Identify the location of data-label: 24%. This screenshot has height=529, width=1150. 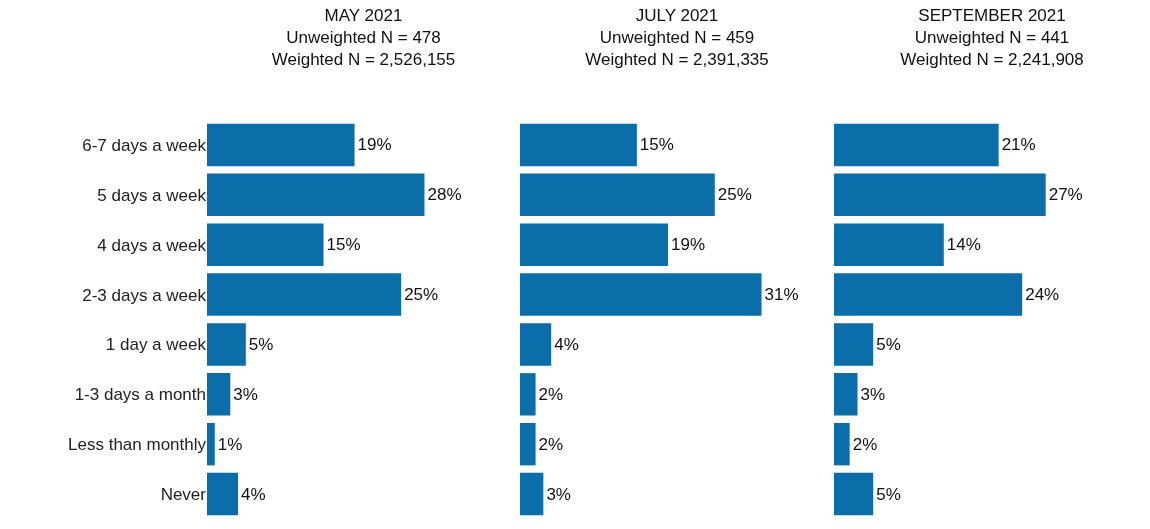
(1042, 295).